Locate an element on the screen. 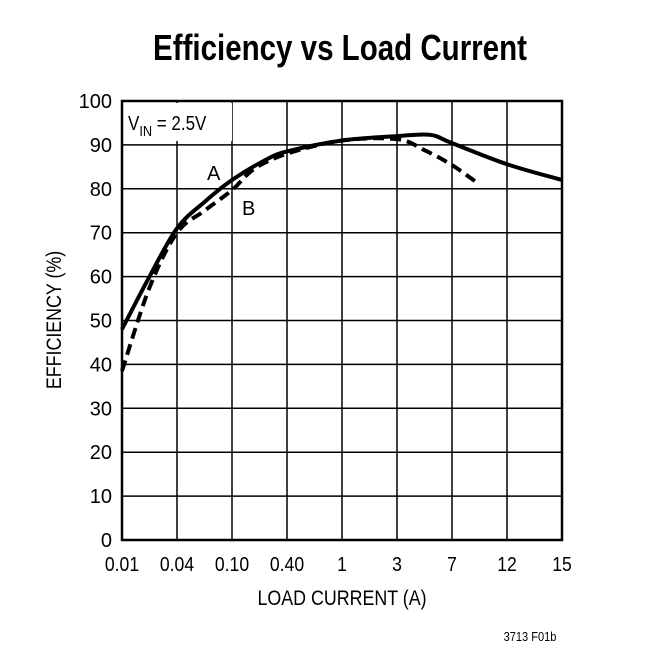 This screenshot has width=645, height=665. vin-main: V is located at coordinates (134, 123).